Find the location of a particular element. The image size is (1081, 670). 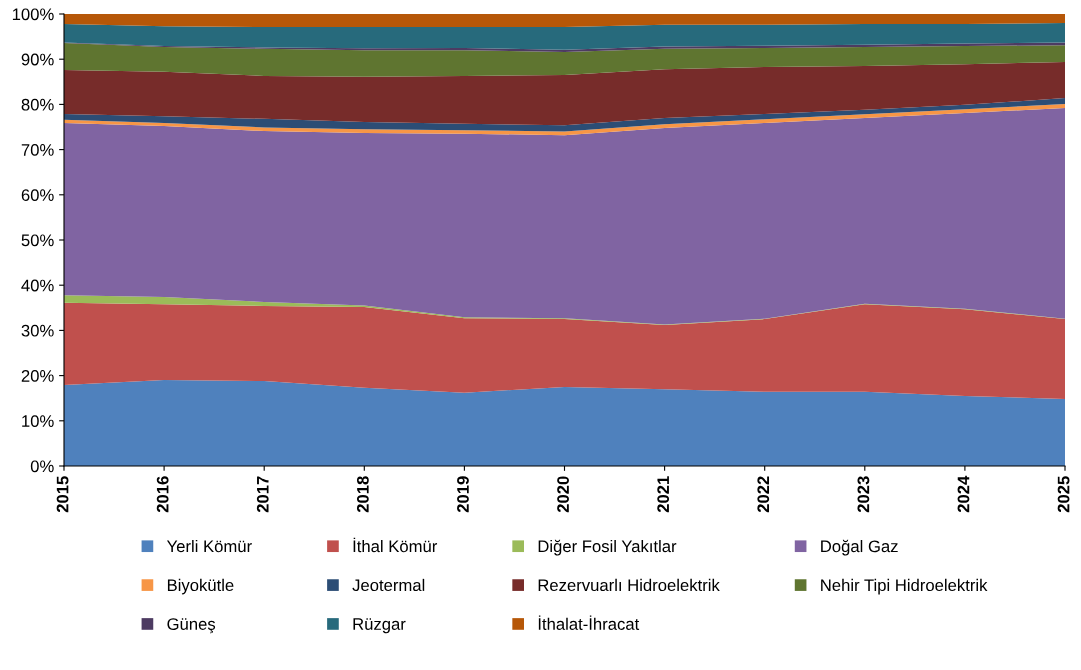

x-tick-label: 2023 is located at coordinates (863, 494).